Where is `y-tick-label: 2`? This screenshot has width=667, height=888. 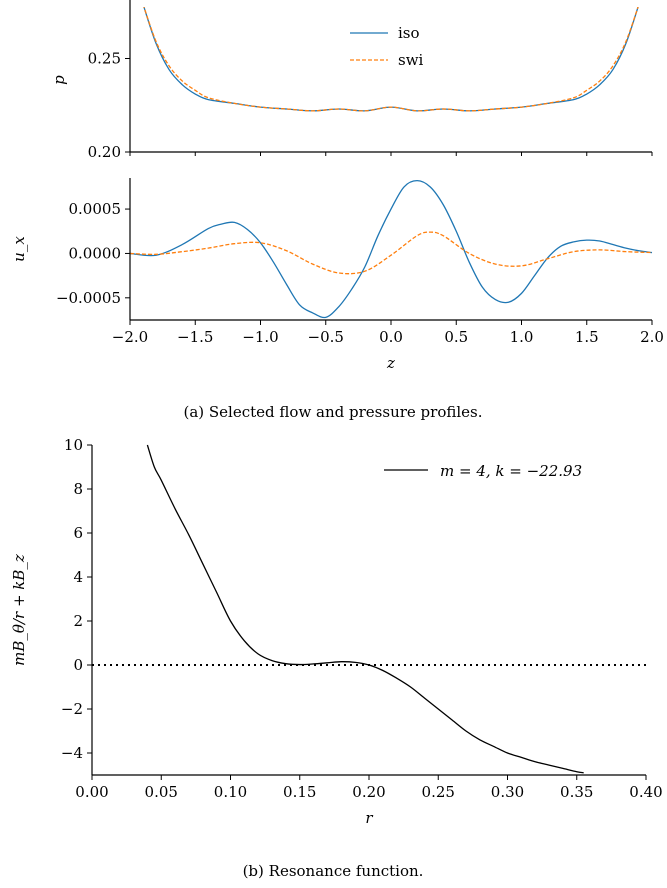
y-tick-label: 2 is located at coordinates (78, 621).